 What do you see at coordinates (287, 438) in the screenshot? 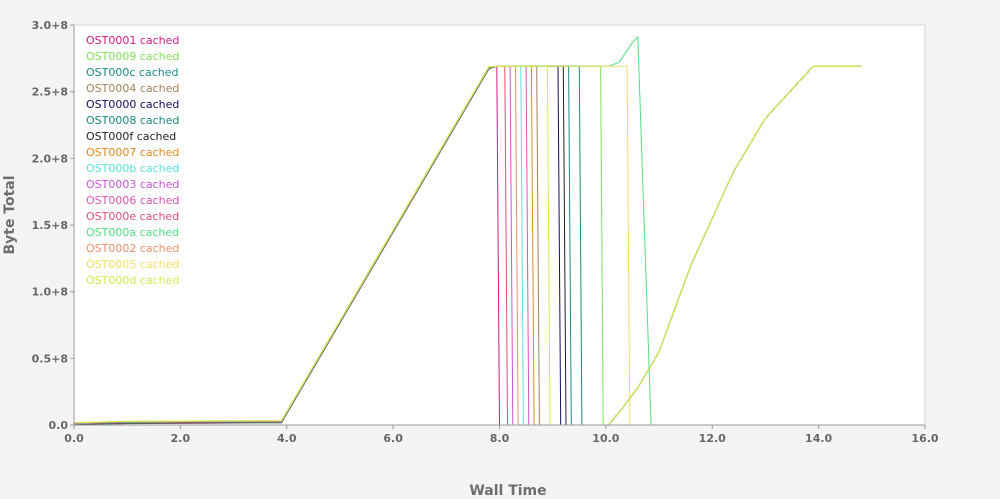
I see `x-tick-label: 4.0` at bounding box center [287, 438].